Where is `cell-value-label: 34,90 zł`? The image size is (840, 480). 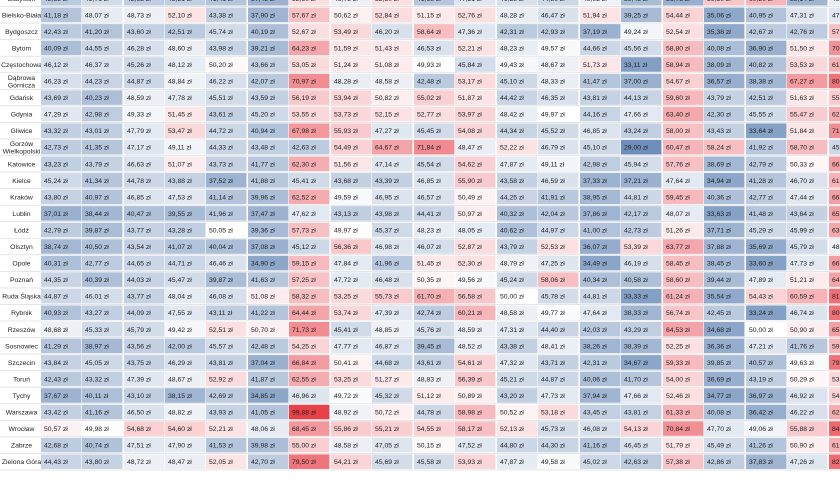 cell-value-label: 34,90 zł is located at coordinates (263, 264).